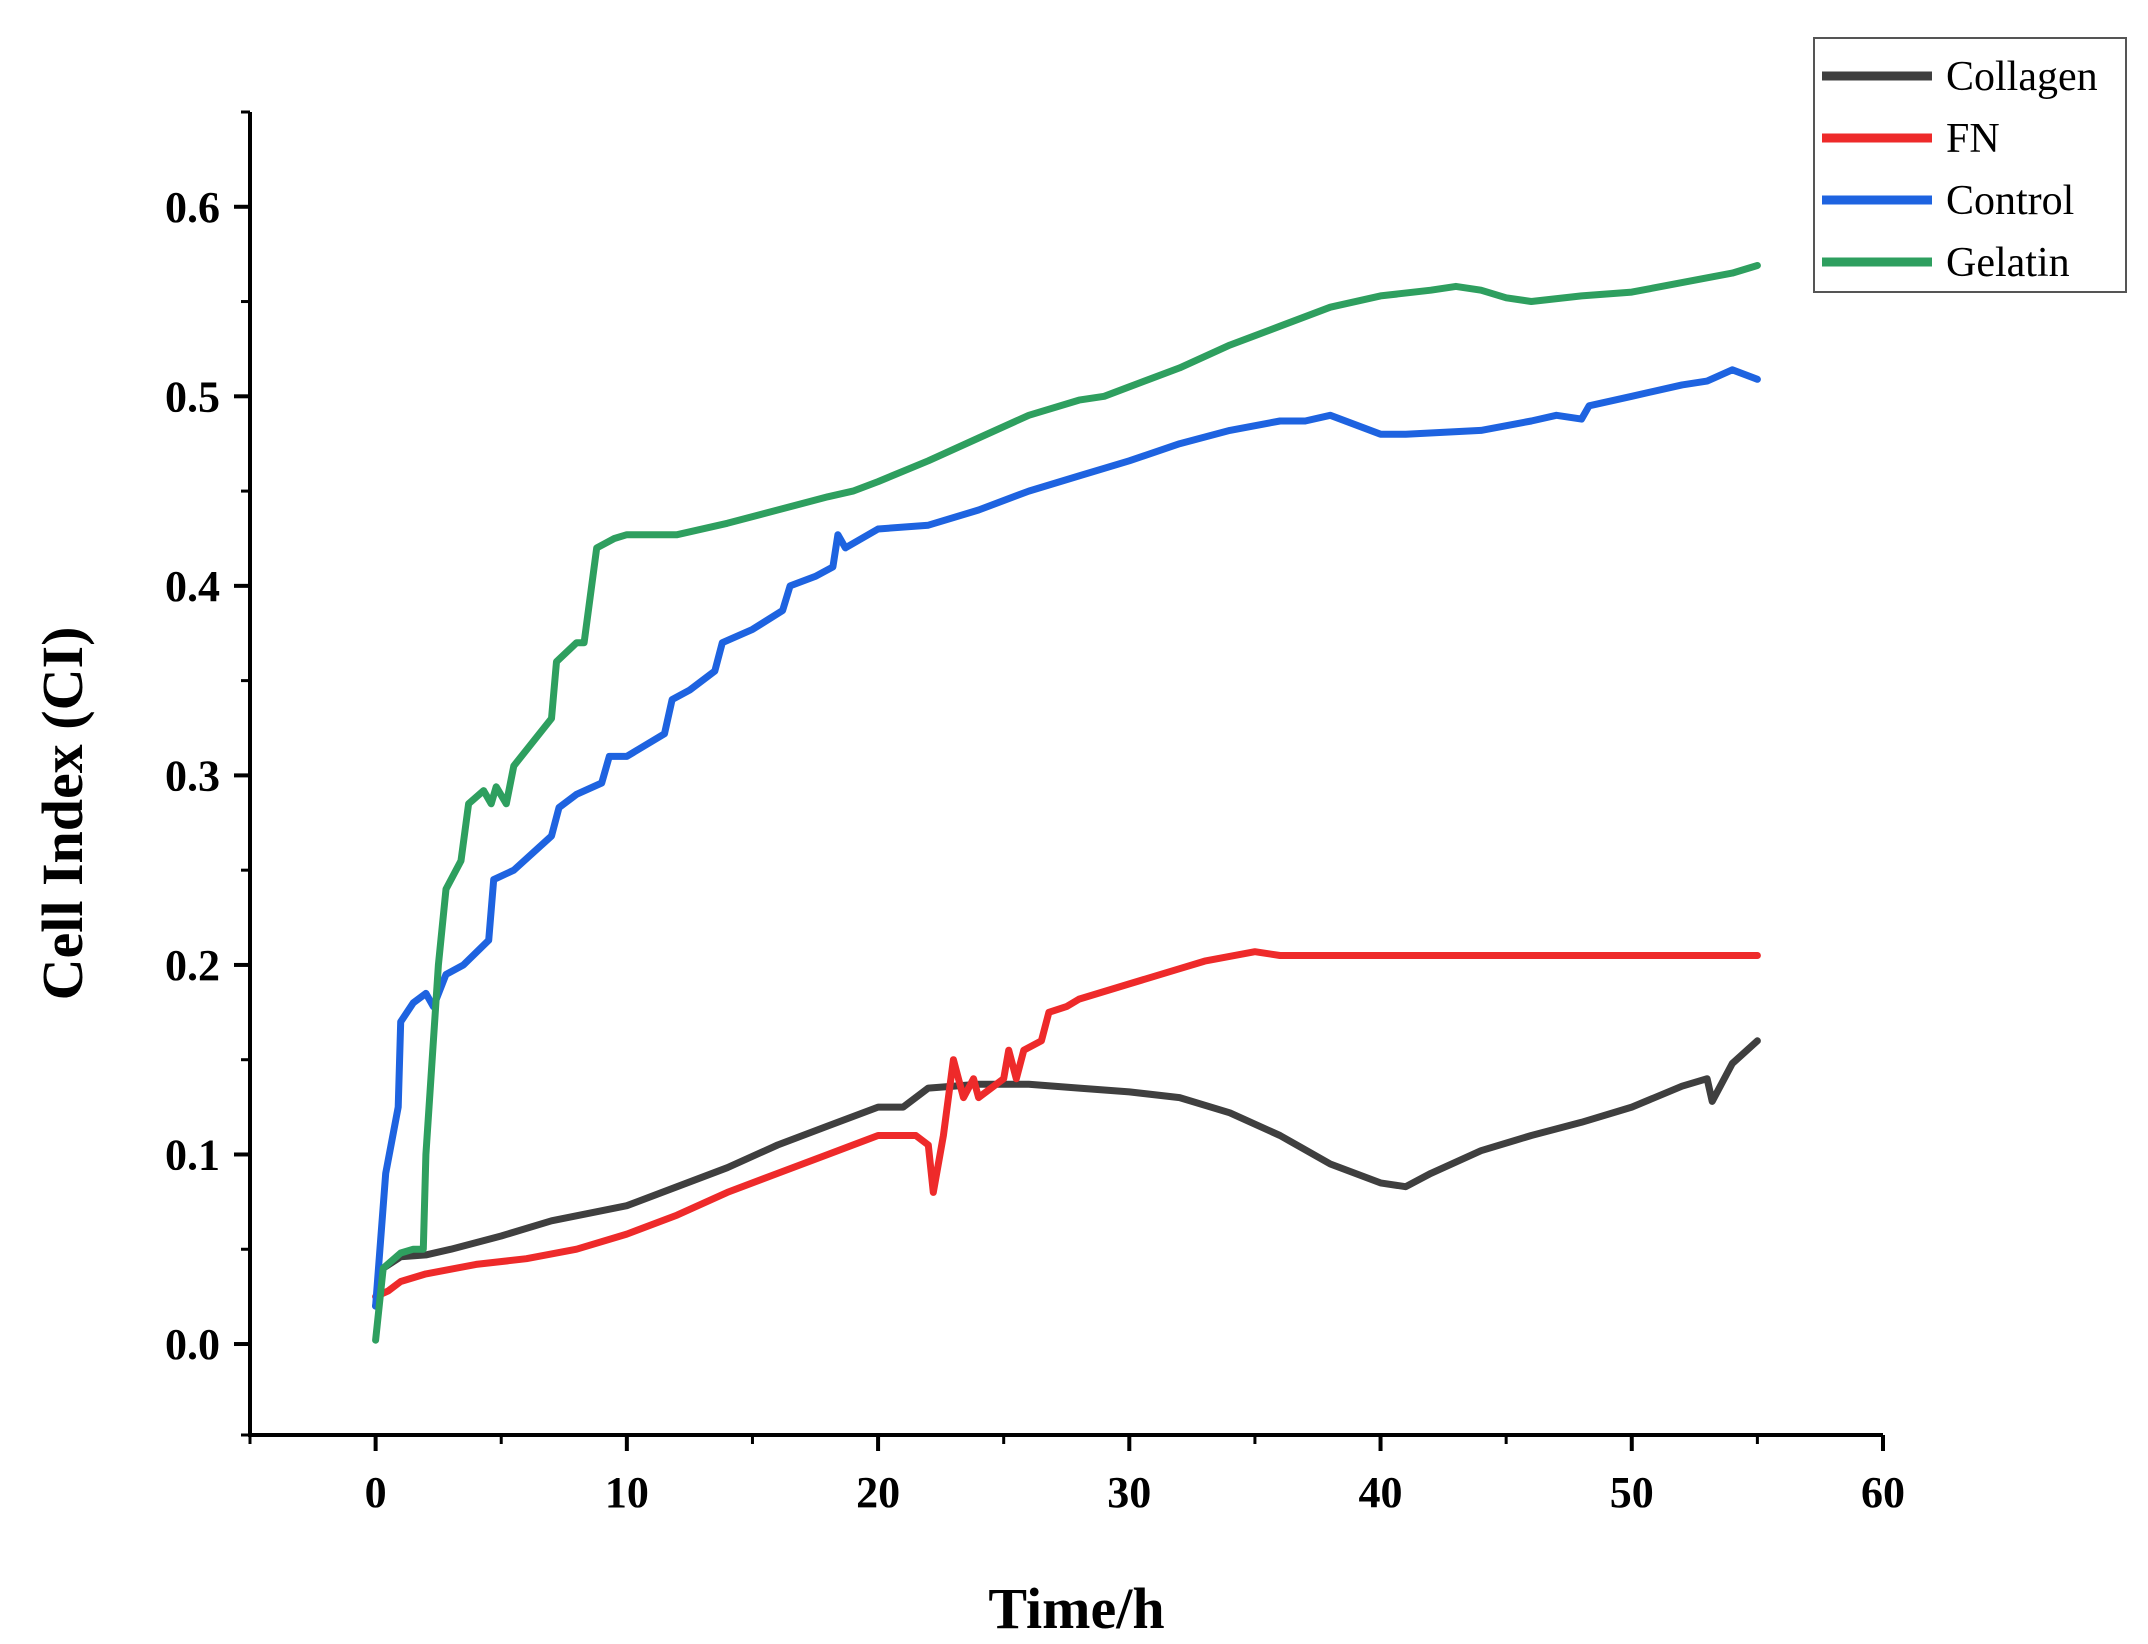 This screenshot has height=1644, width=2148. I want to click on x-axis-title: Time/h, so click(1076, 1608).